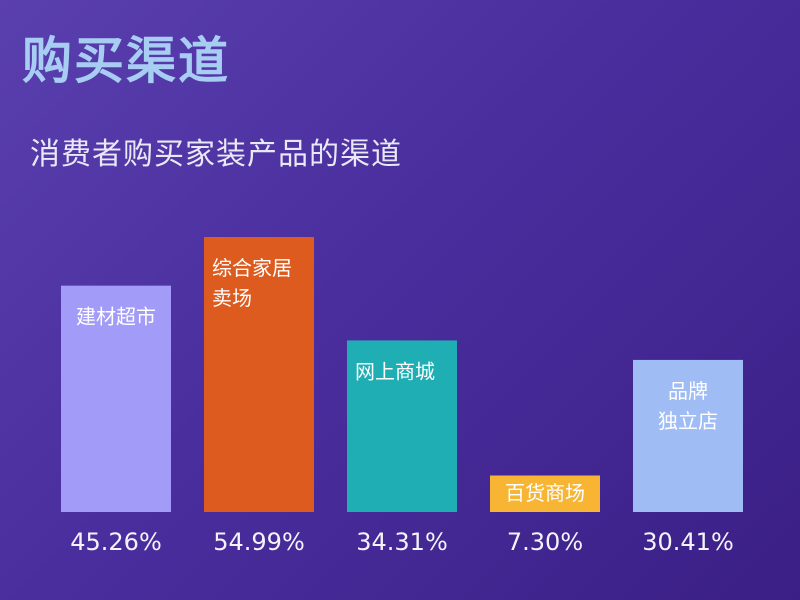 The image size is (800, 600). I want to click on bar-label-5: 品牌独立店, so click(688, 406).